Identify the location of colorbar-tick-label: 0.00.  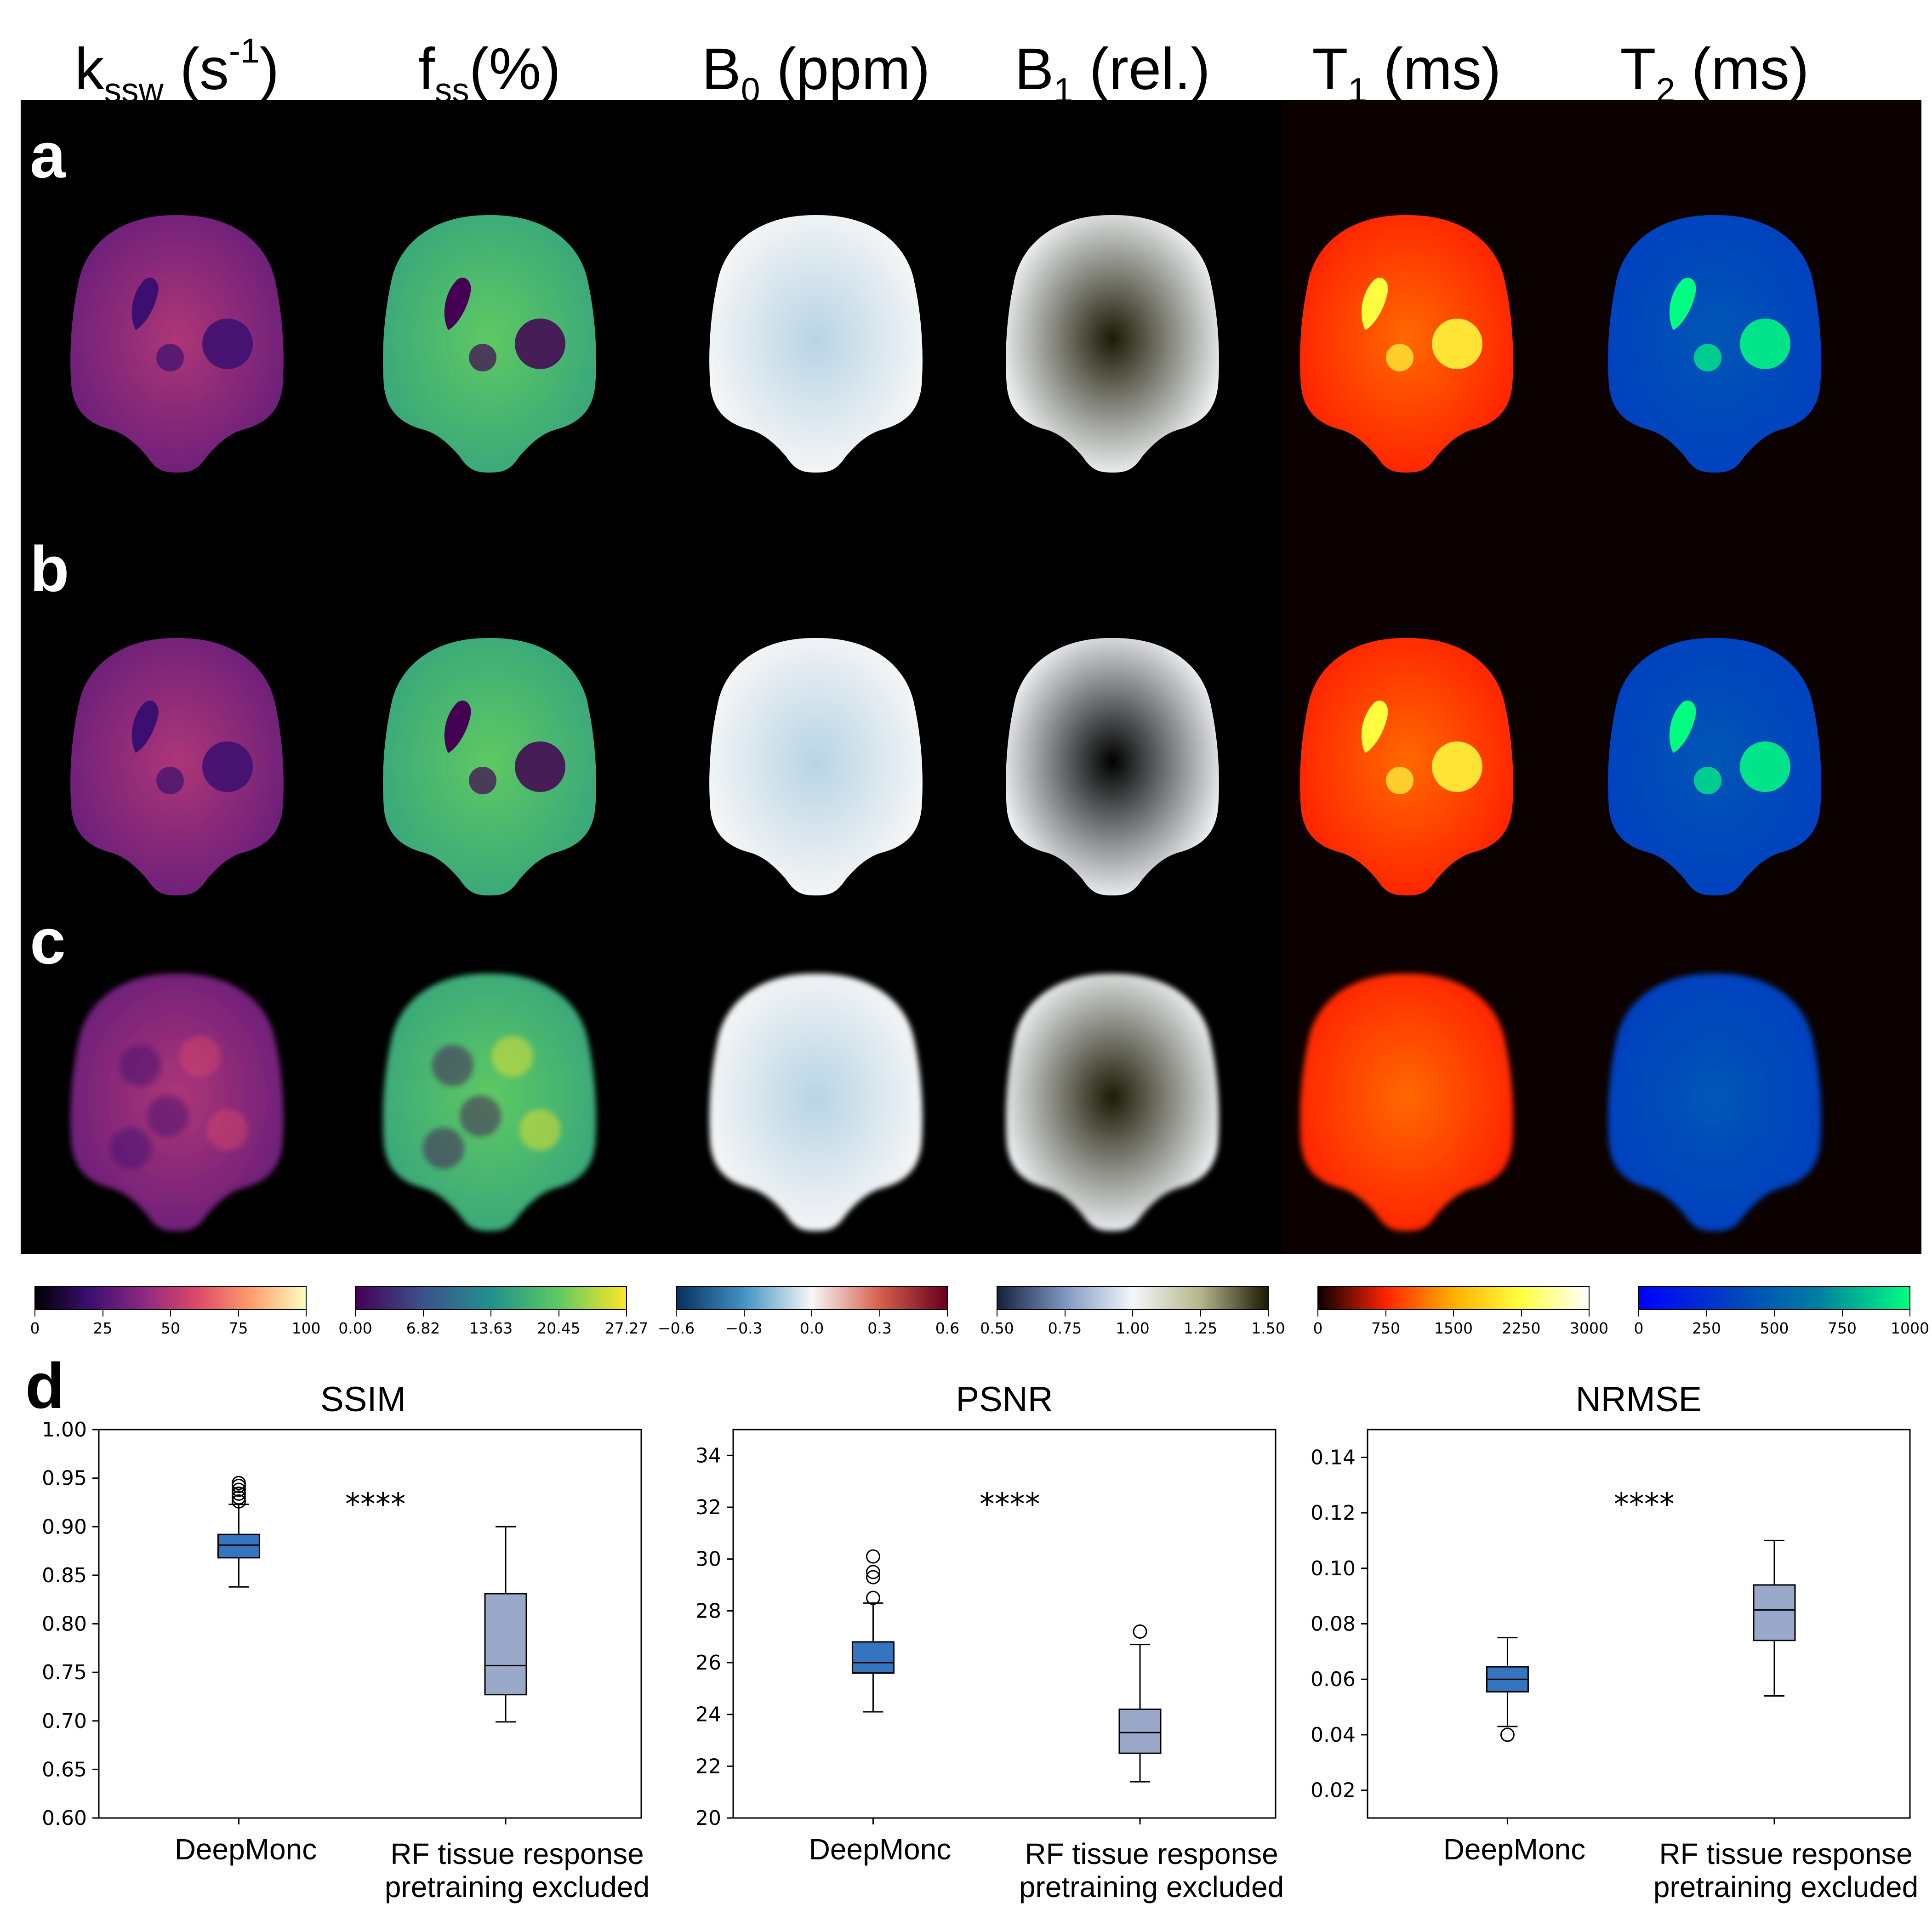
(355, 1328).